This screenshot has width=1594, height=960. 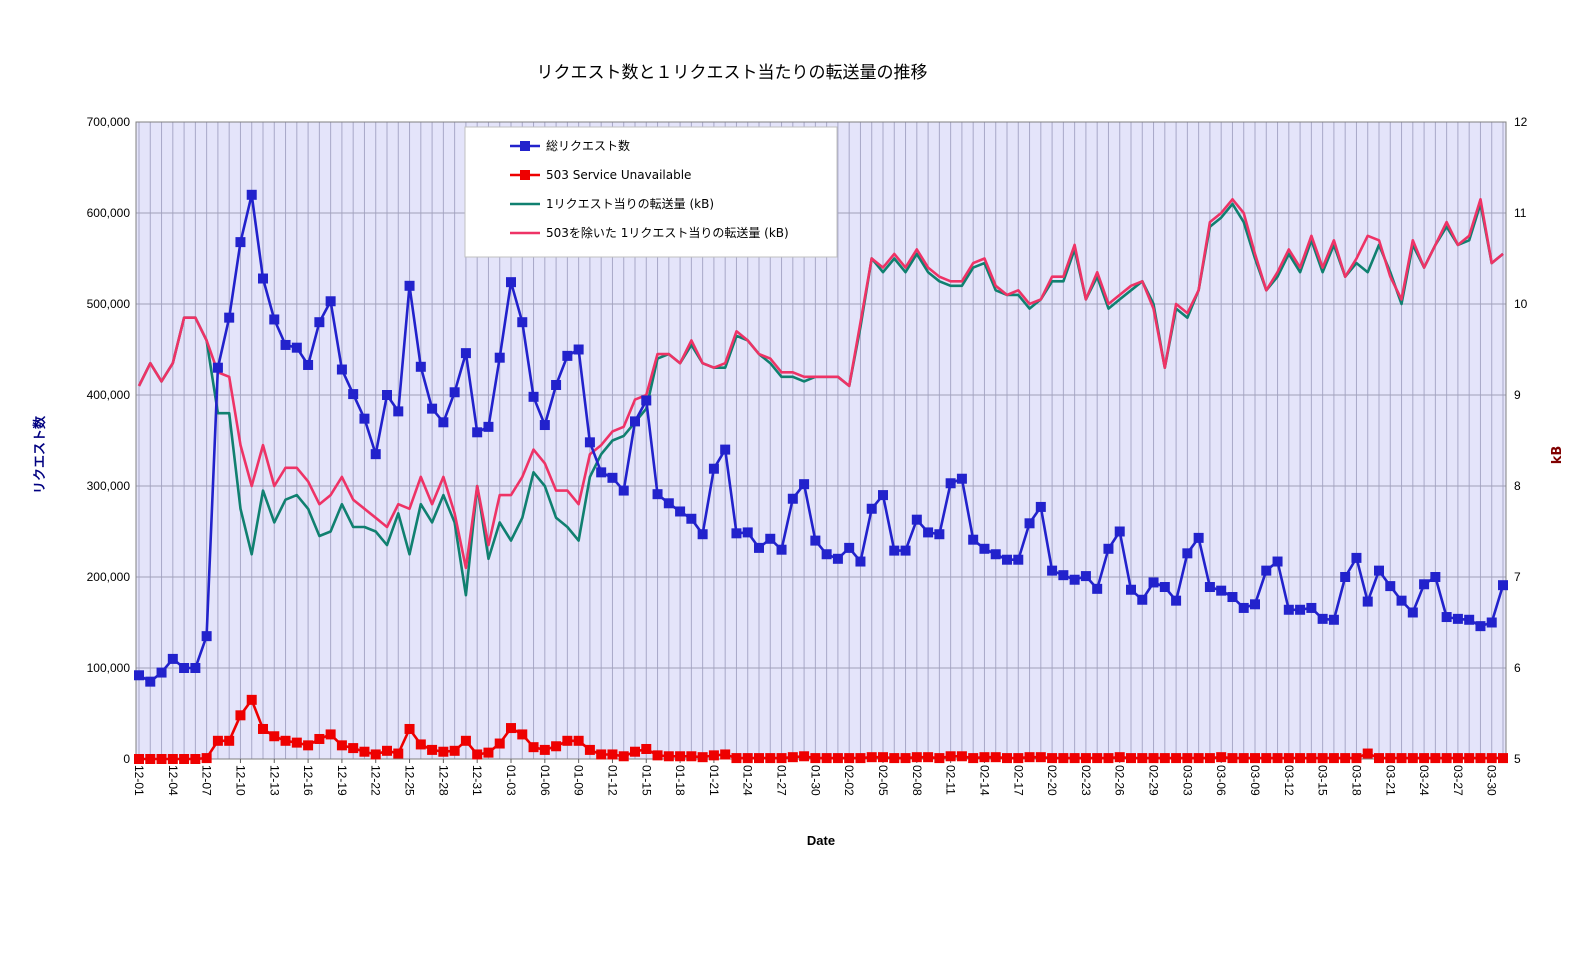 I want to click on x-tick-label: 01-18, so click(x=680, y=780).